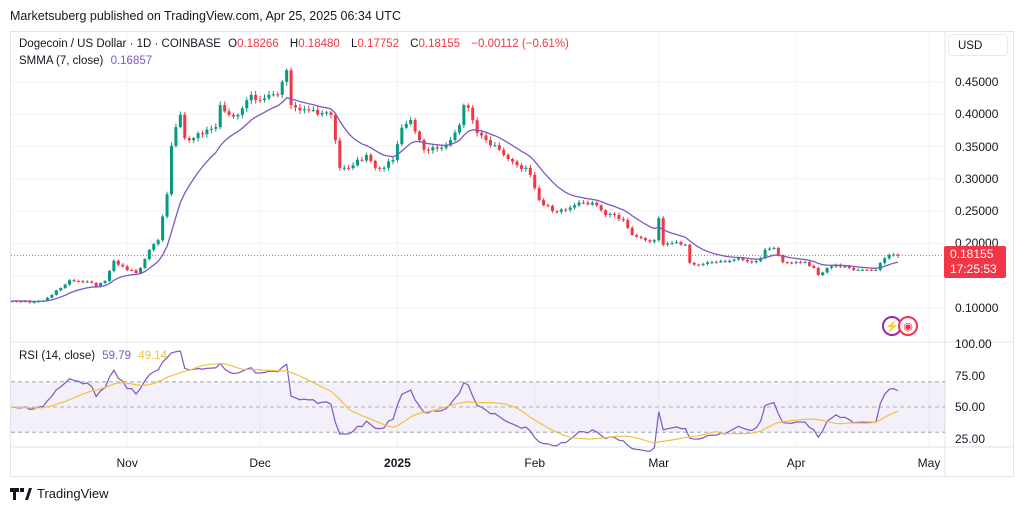  Describe the element at coordinates (977, 114) in the screenshot. I see `price-tick: 0.40000` at that location.